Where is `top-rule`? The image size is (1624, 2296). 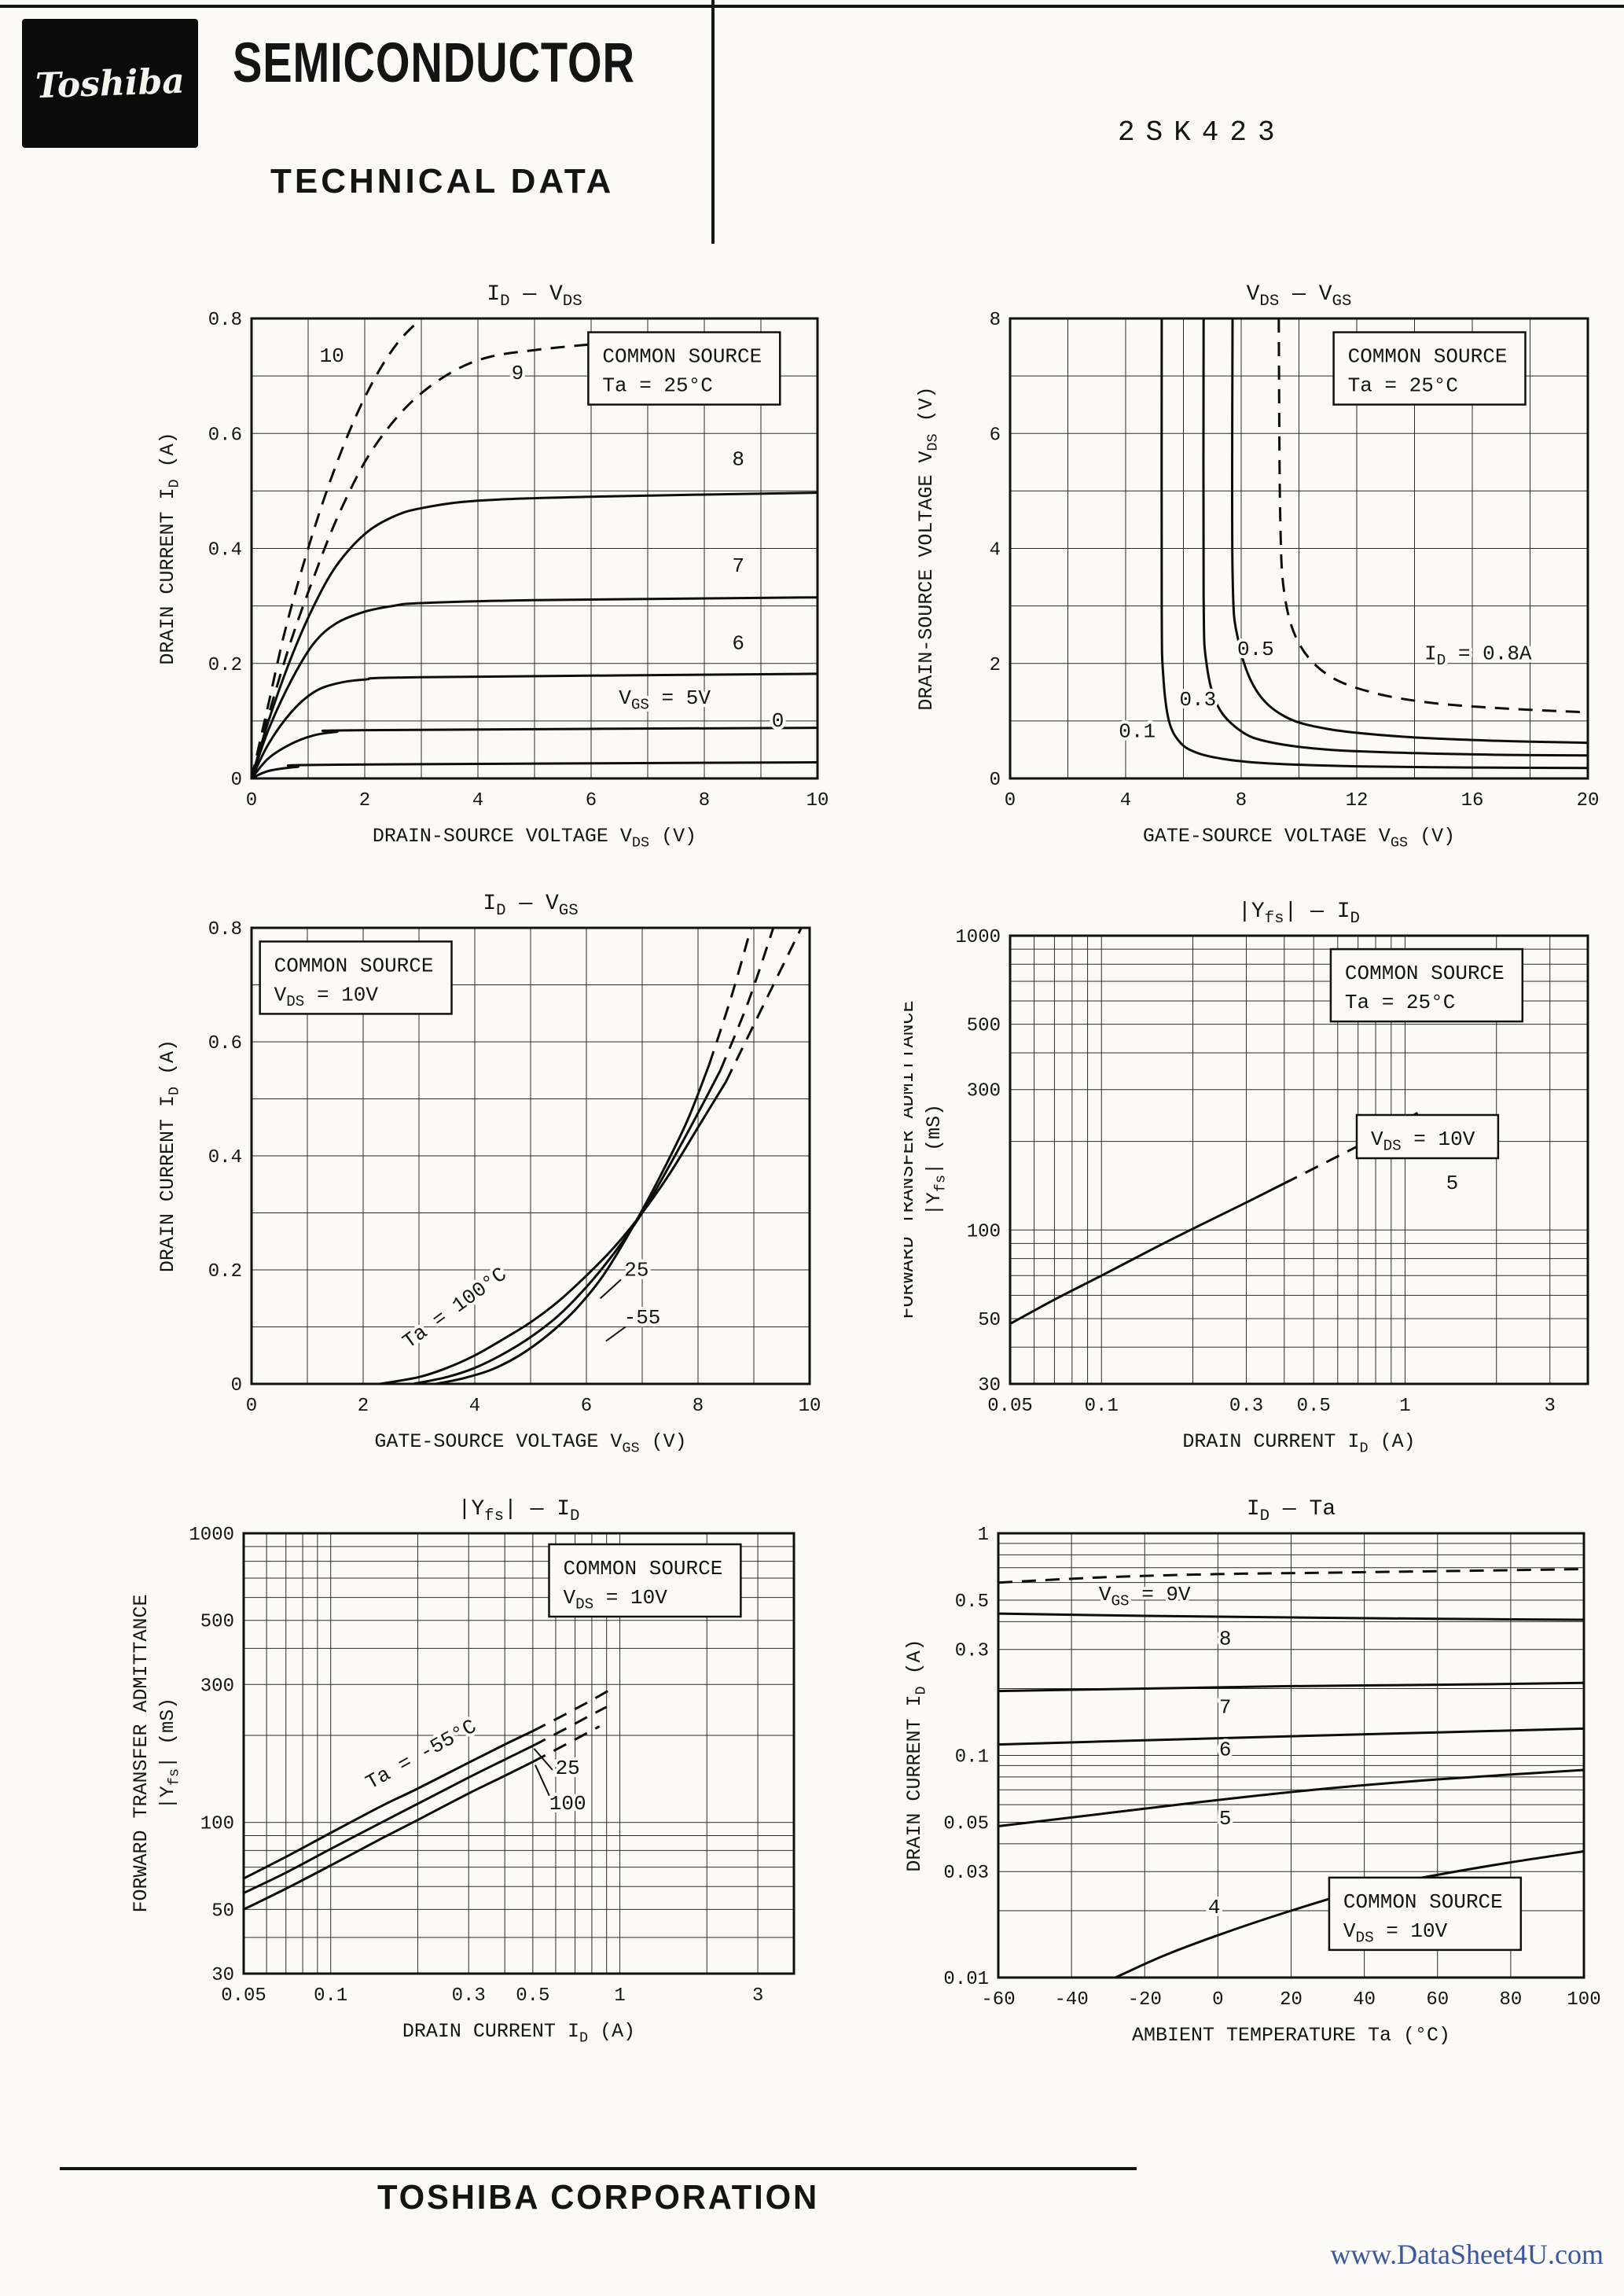
top-rule is located at coordinates (812, 6).